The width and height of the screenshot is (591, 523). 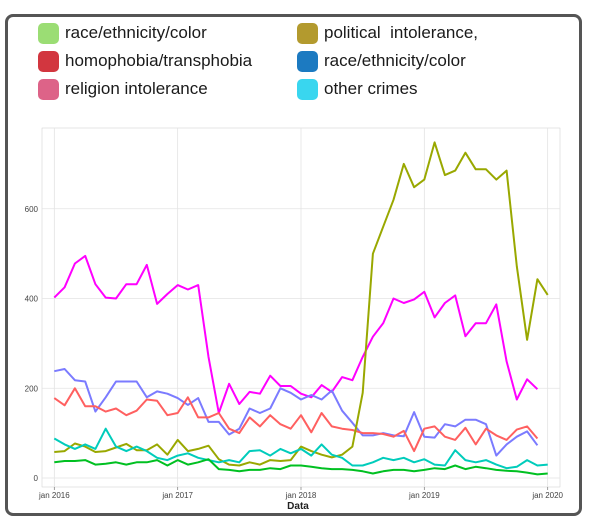 I want to click on legend-label: political intolerance,, so click(x=401, y=32).